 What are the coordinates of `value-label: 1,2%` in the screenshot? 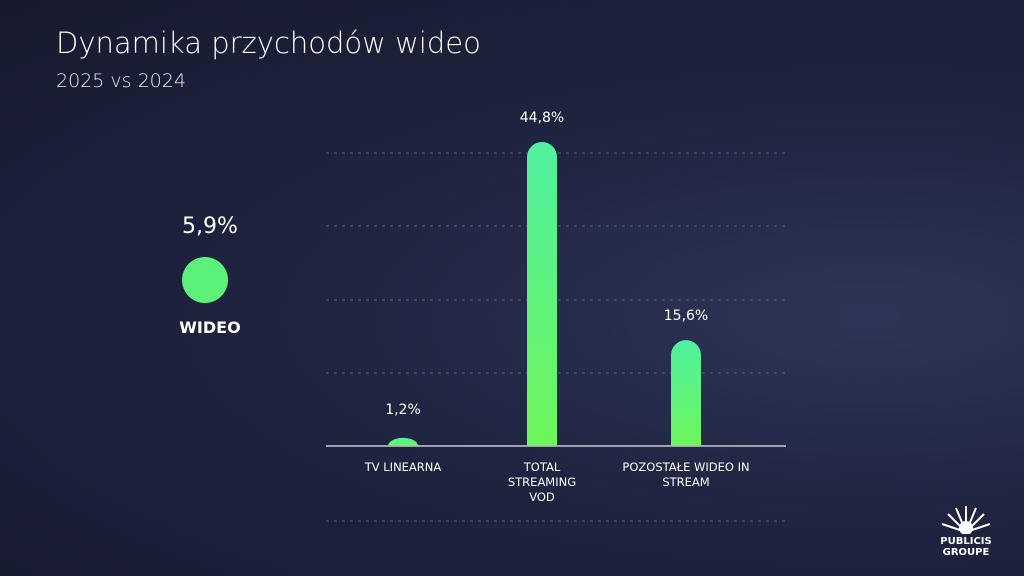 It's located at (403, 409).